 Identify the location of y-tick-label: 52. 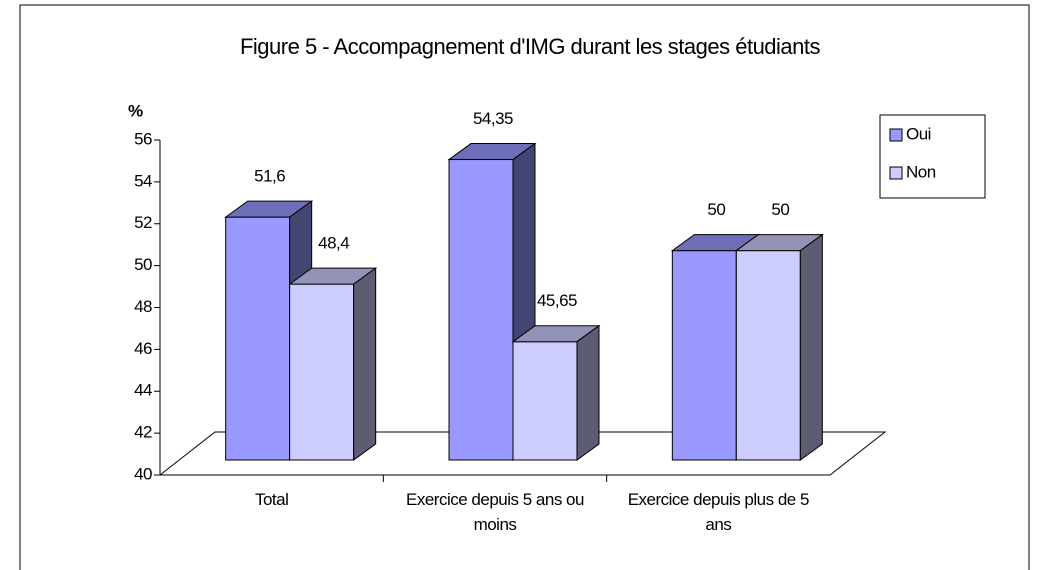
(143, 222).